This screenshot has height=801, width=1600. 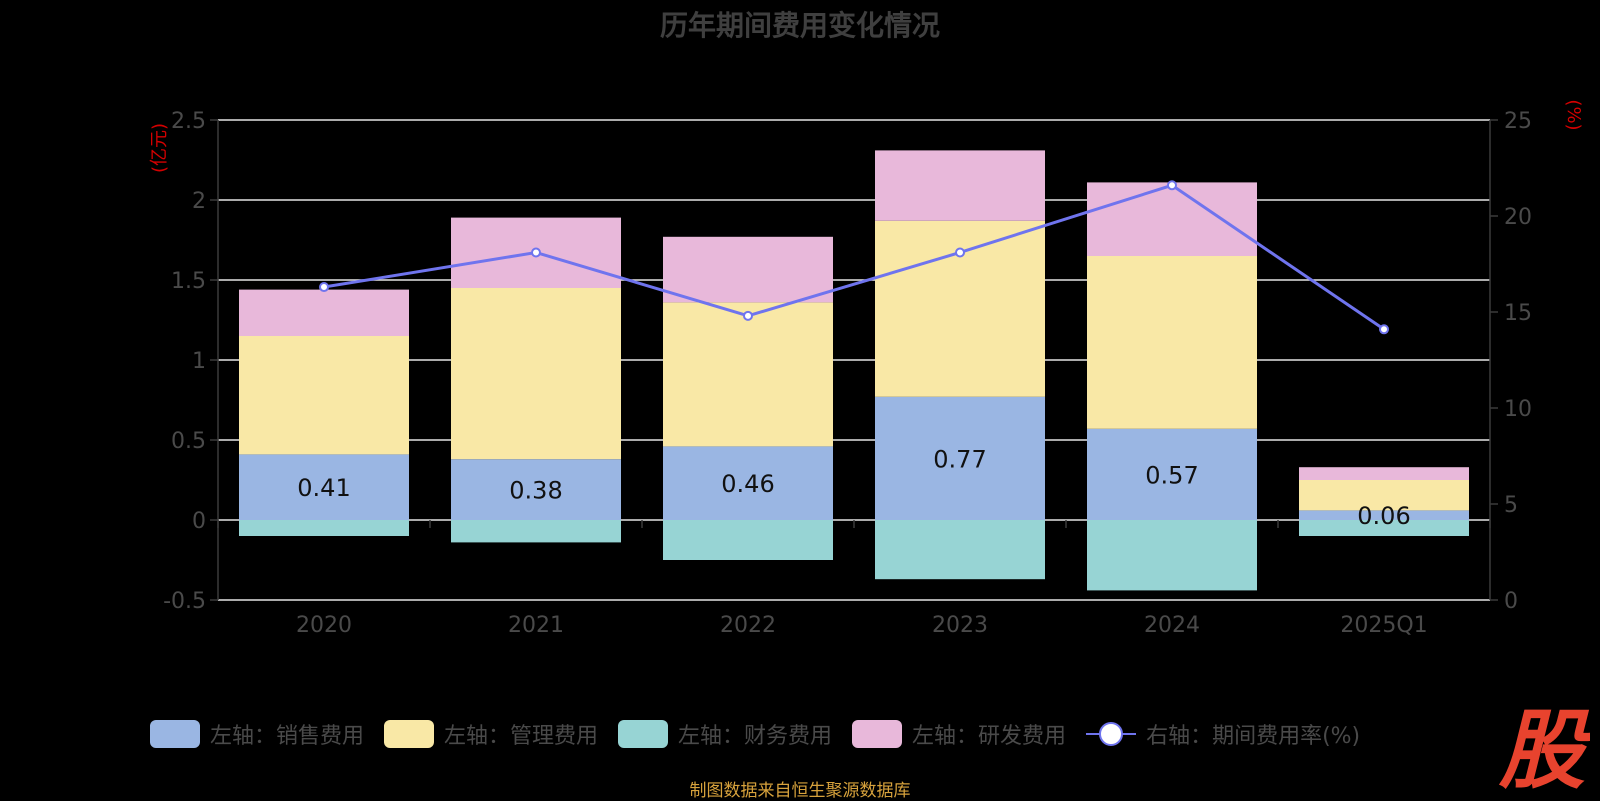 I want to click on legend-item-expense-ratio: 右轴：期间费用率(%), so click(x=1223, y=734).